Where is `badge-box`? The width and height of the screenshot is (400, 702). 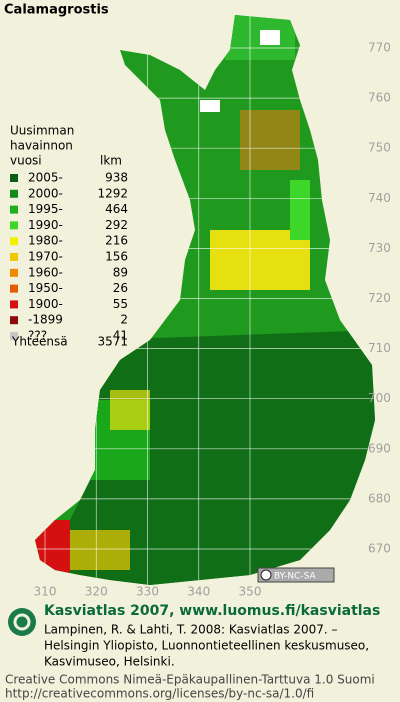 badge-box is located at coordinates (296, 575).